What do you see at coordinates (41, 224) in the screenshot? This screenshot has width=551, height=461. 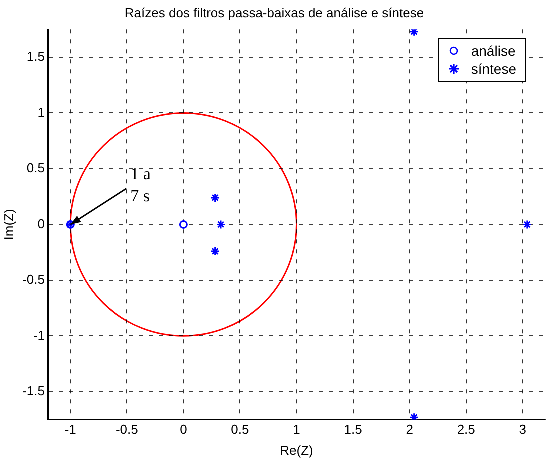 I see `y-tick-label: 0` at bounding box center [41, 224].